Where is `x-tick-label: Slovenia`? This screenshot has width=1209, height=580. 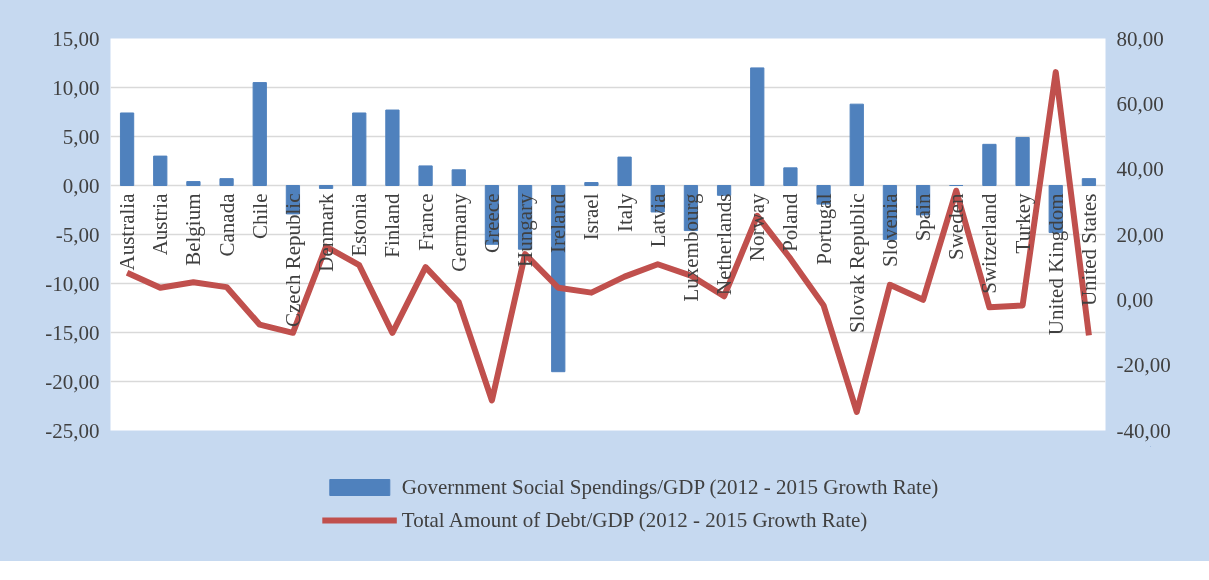
x-tick-label: Slovenia is located at coordinates (889, 229).